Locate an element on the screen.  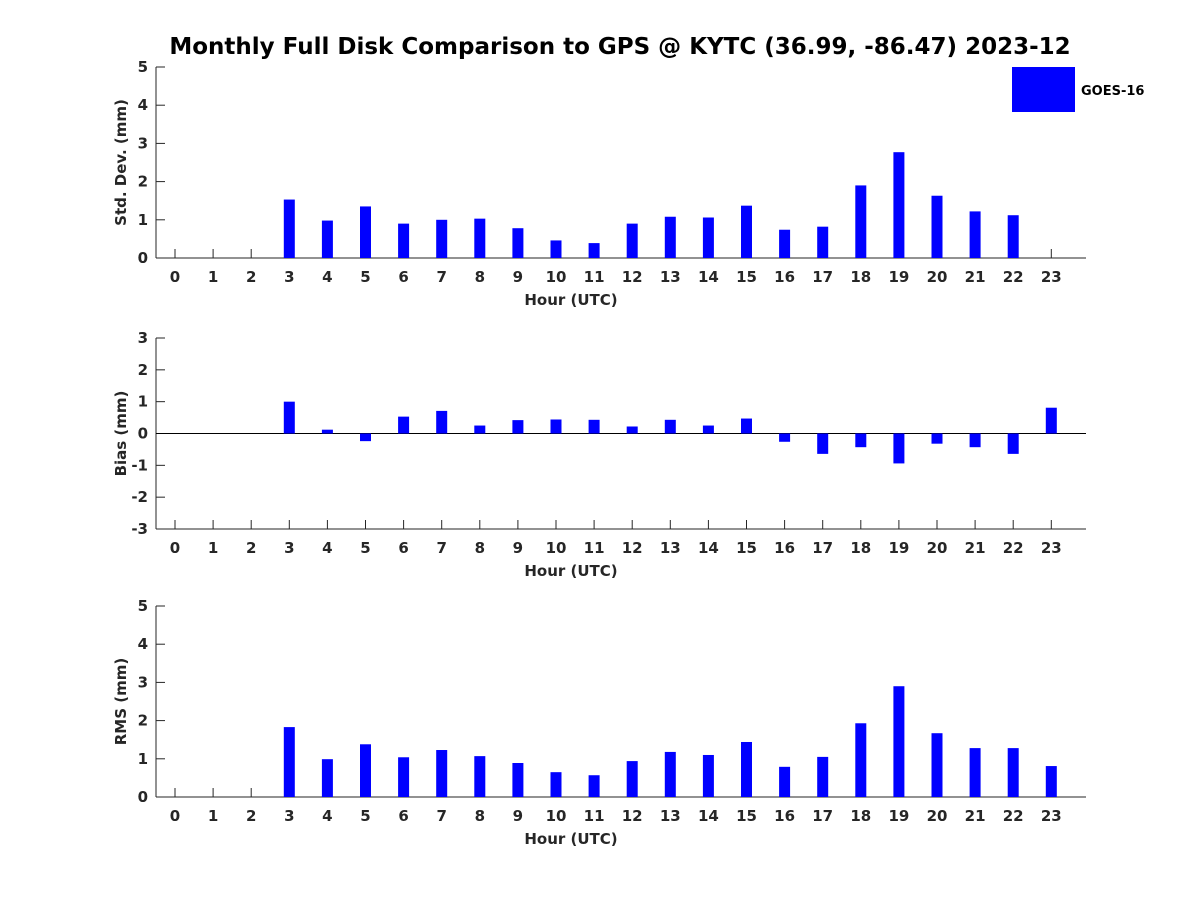
panel2-y-tick-label: -2 is located at coordinates (139, 497).